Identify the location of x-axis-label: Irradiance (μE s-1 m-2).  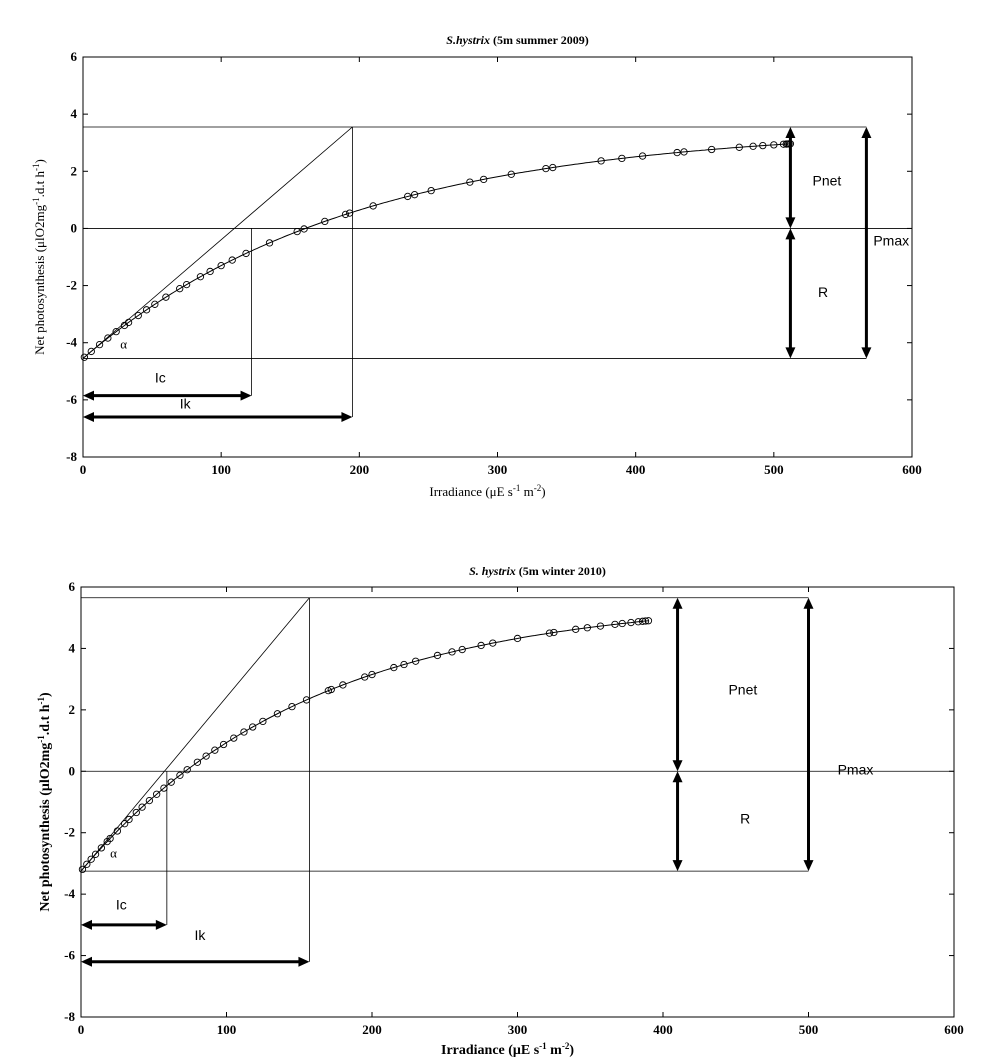
(507, 1049).